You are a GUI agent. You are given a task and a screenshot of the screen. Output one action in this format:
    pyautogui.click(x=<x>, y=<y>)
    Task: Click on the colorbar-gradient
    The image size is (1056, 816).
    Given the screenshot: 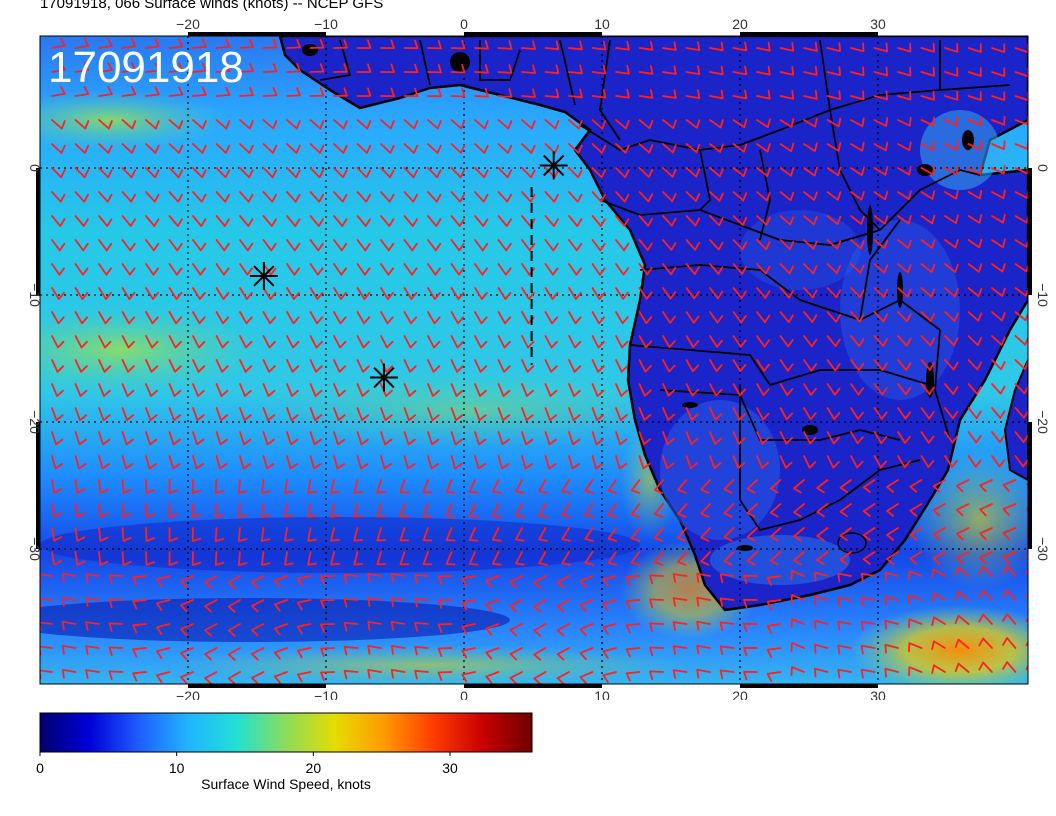 What is the action you would take?
    pyautogui.click(x=286, y=732)
    